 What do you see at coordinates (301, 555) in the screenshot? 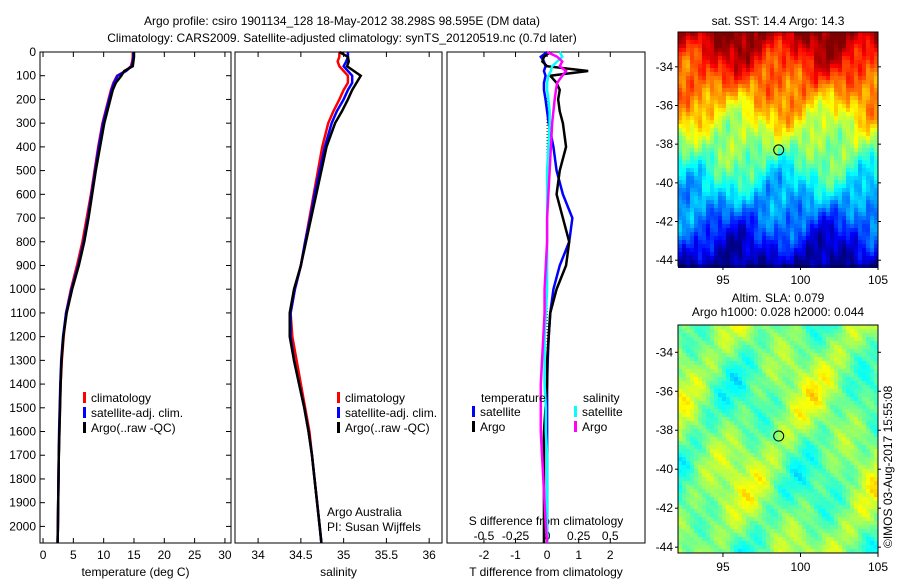
I see `x-tick-label: 34.5` at bounding box center [301, 555].